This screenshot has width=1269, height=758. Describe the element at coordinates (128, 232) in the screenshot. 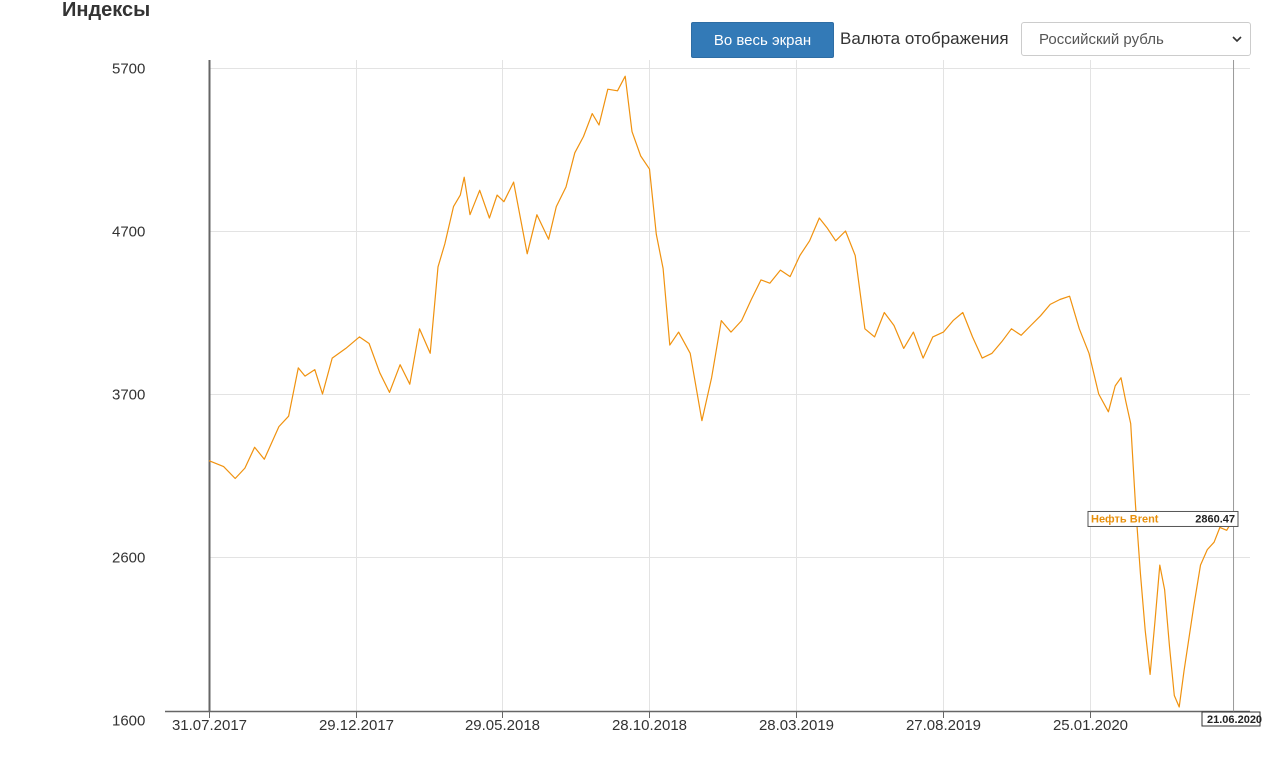

I see `y-tick-label: 4700` at that location.